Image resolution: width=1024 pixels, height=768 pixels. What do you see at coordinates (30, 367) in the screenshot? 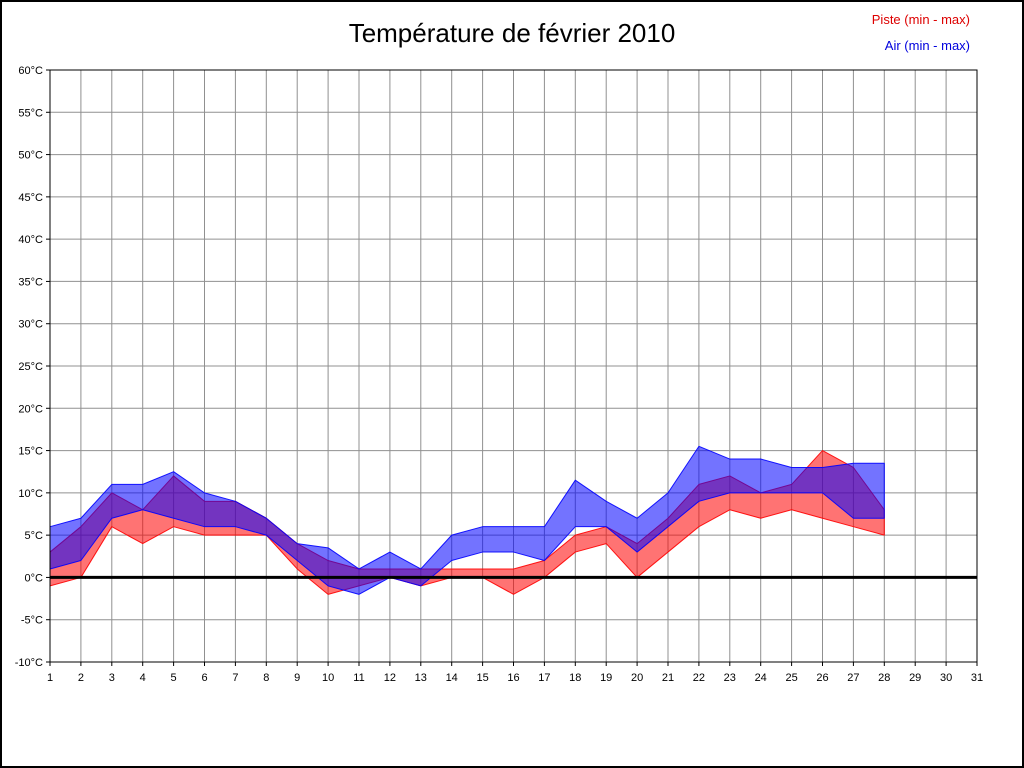
I see `y-tick-label: 25°C` at bounding box center [30, 367].